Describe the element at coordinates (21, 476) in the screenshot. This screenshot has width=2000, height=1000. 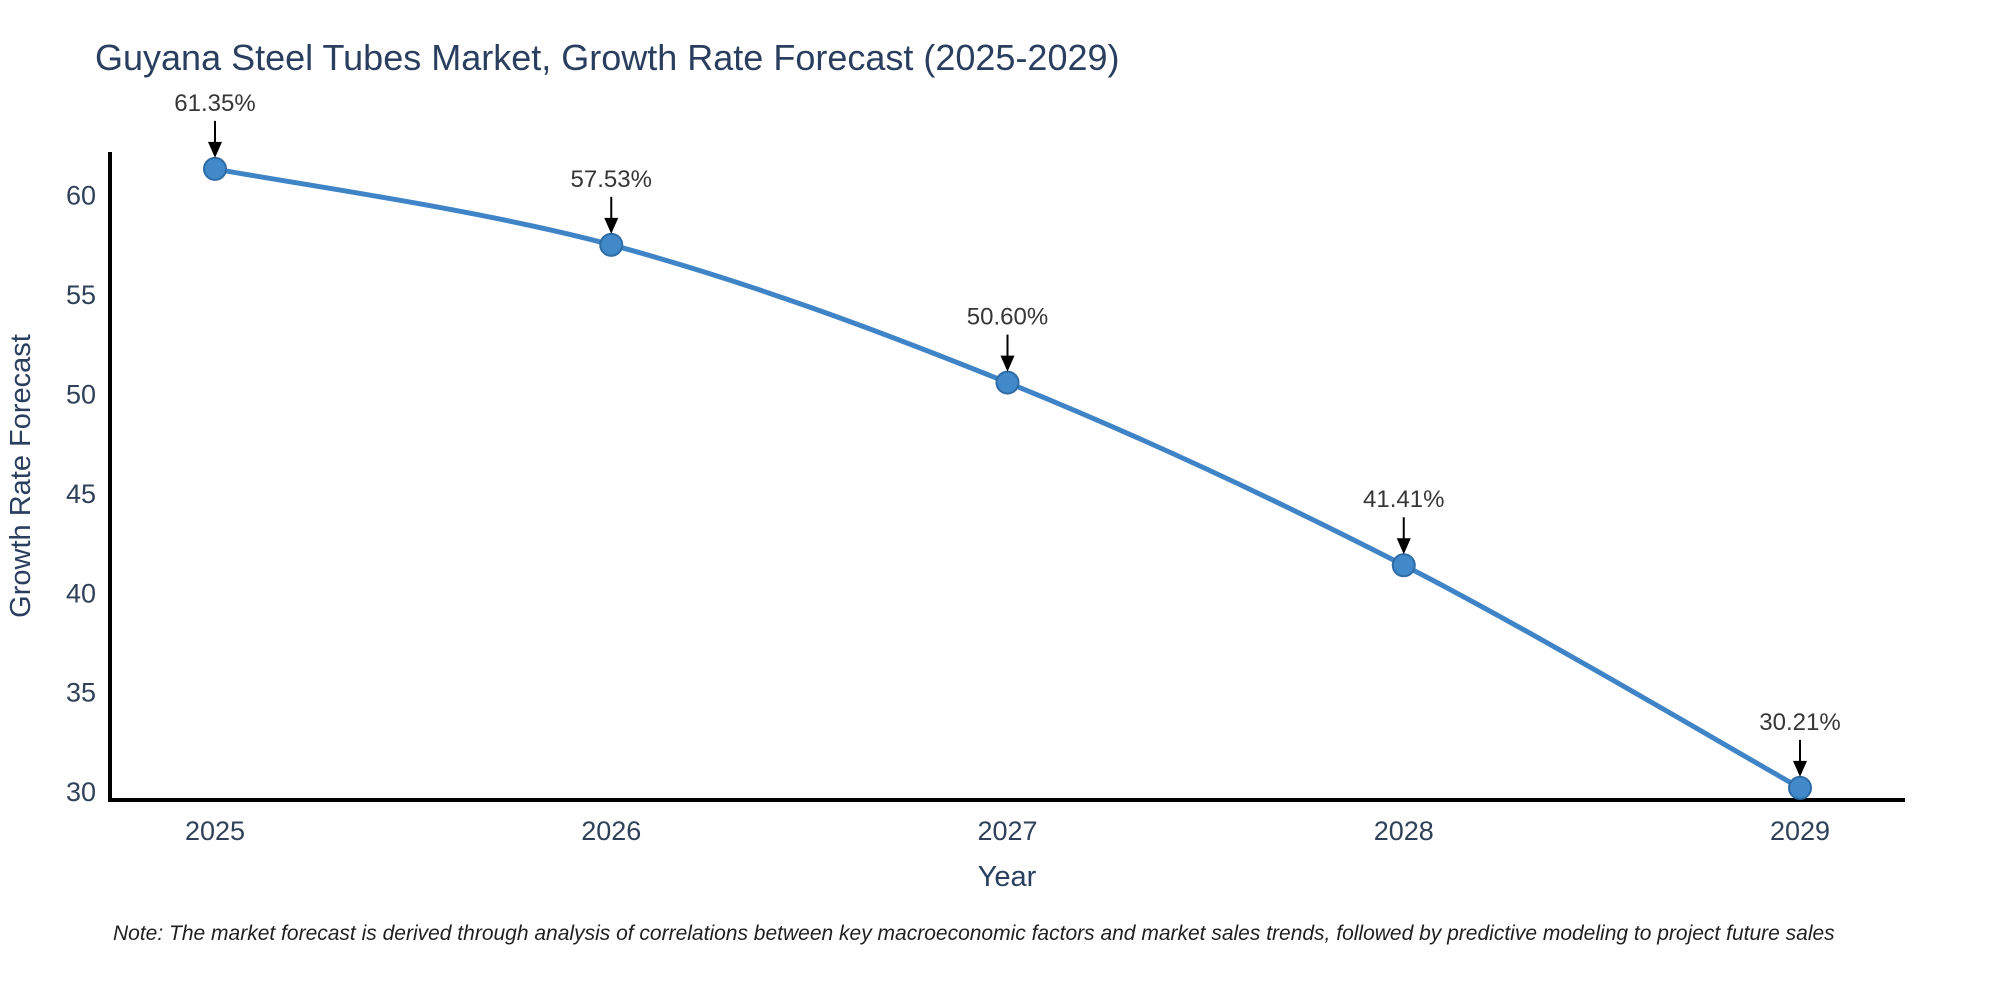
I see `y-axis-title: Growth Rate Forecast` at that location.